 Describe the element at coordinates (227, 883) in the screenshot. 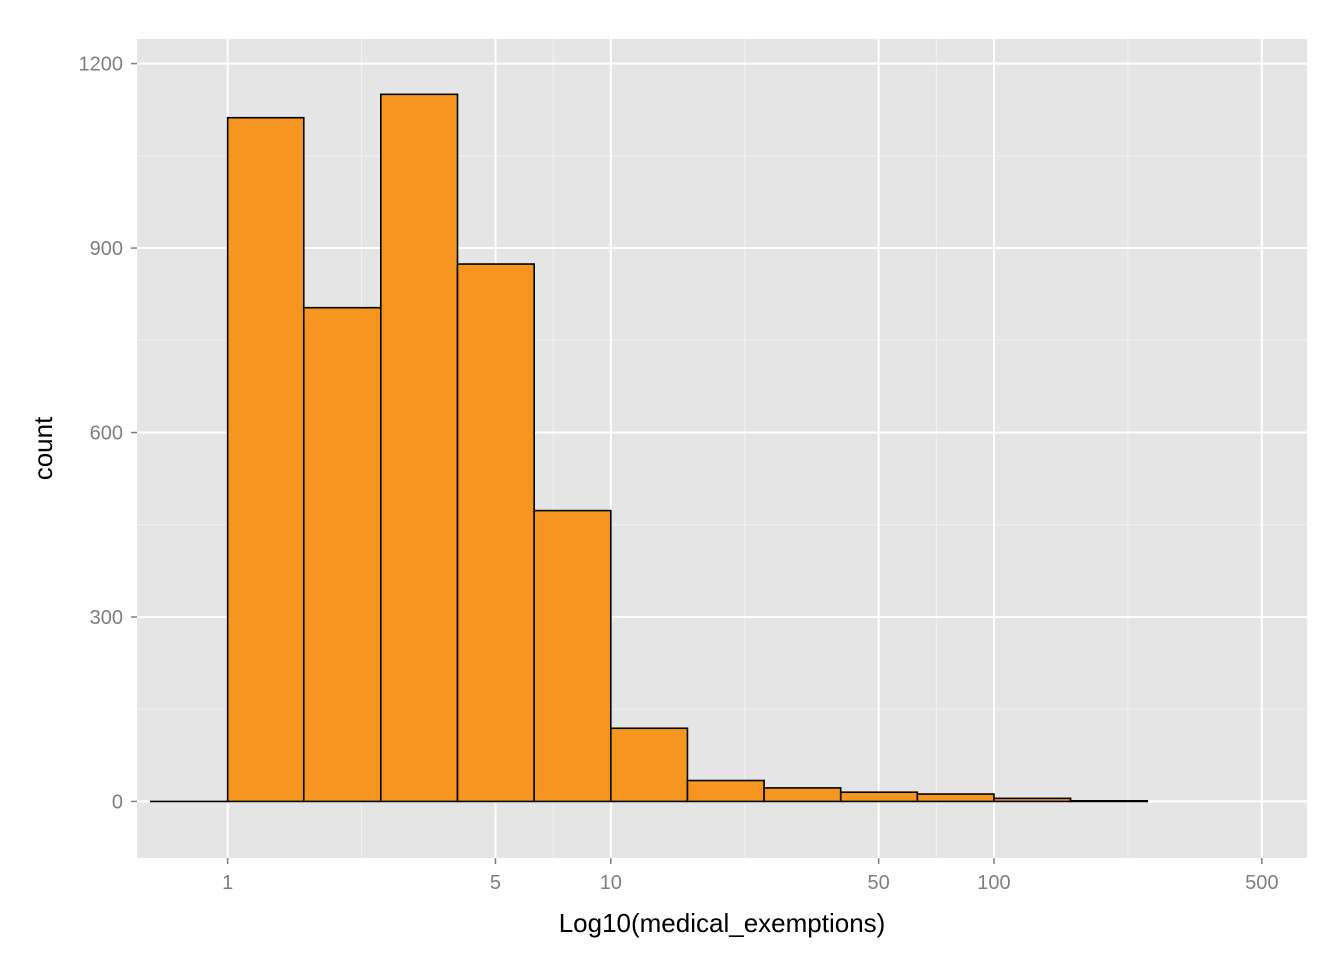

I see `x-tick-label: 1` at that location.